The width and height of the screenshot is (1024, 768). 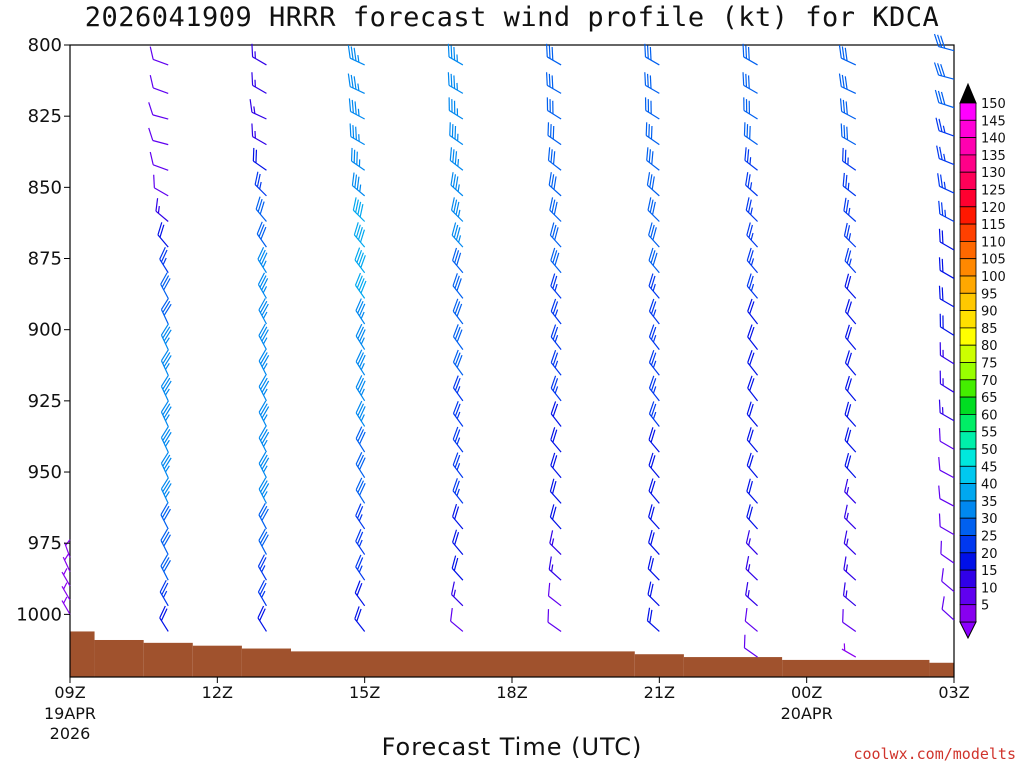 What do you see at coordinates (989, 502) in the screenshot?
I see `colorbar-label: 35` at bounding box center [989, 502].